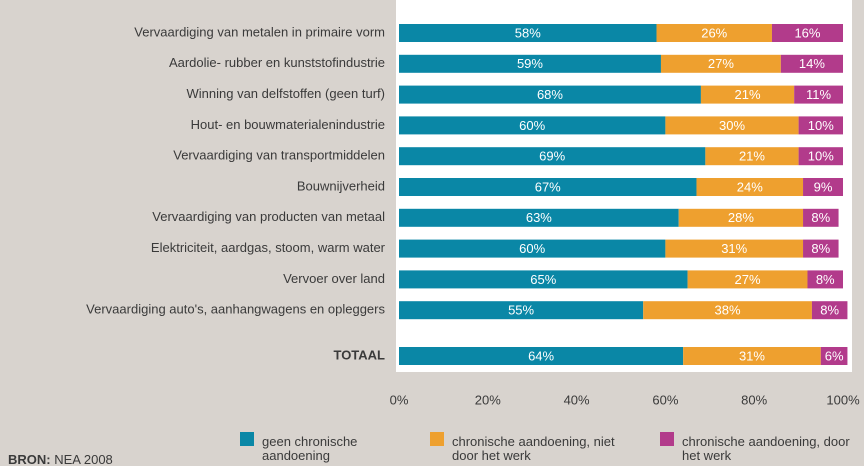  What do you see at coordinates (665, 399) in the screenshot?
I see `x-tick-label: 60%` at bounding box center [665, 399].